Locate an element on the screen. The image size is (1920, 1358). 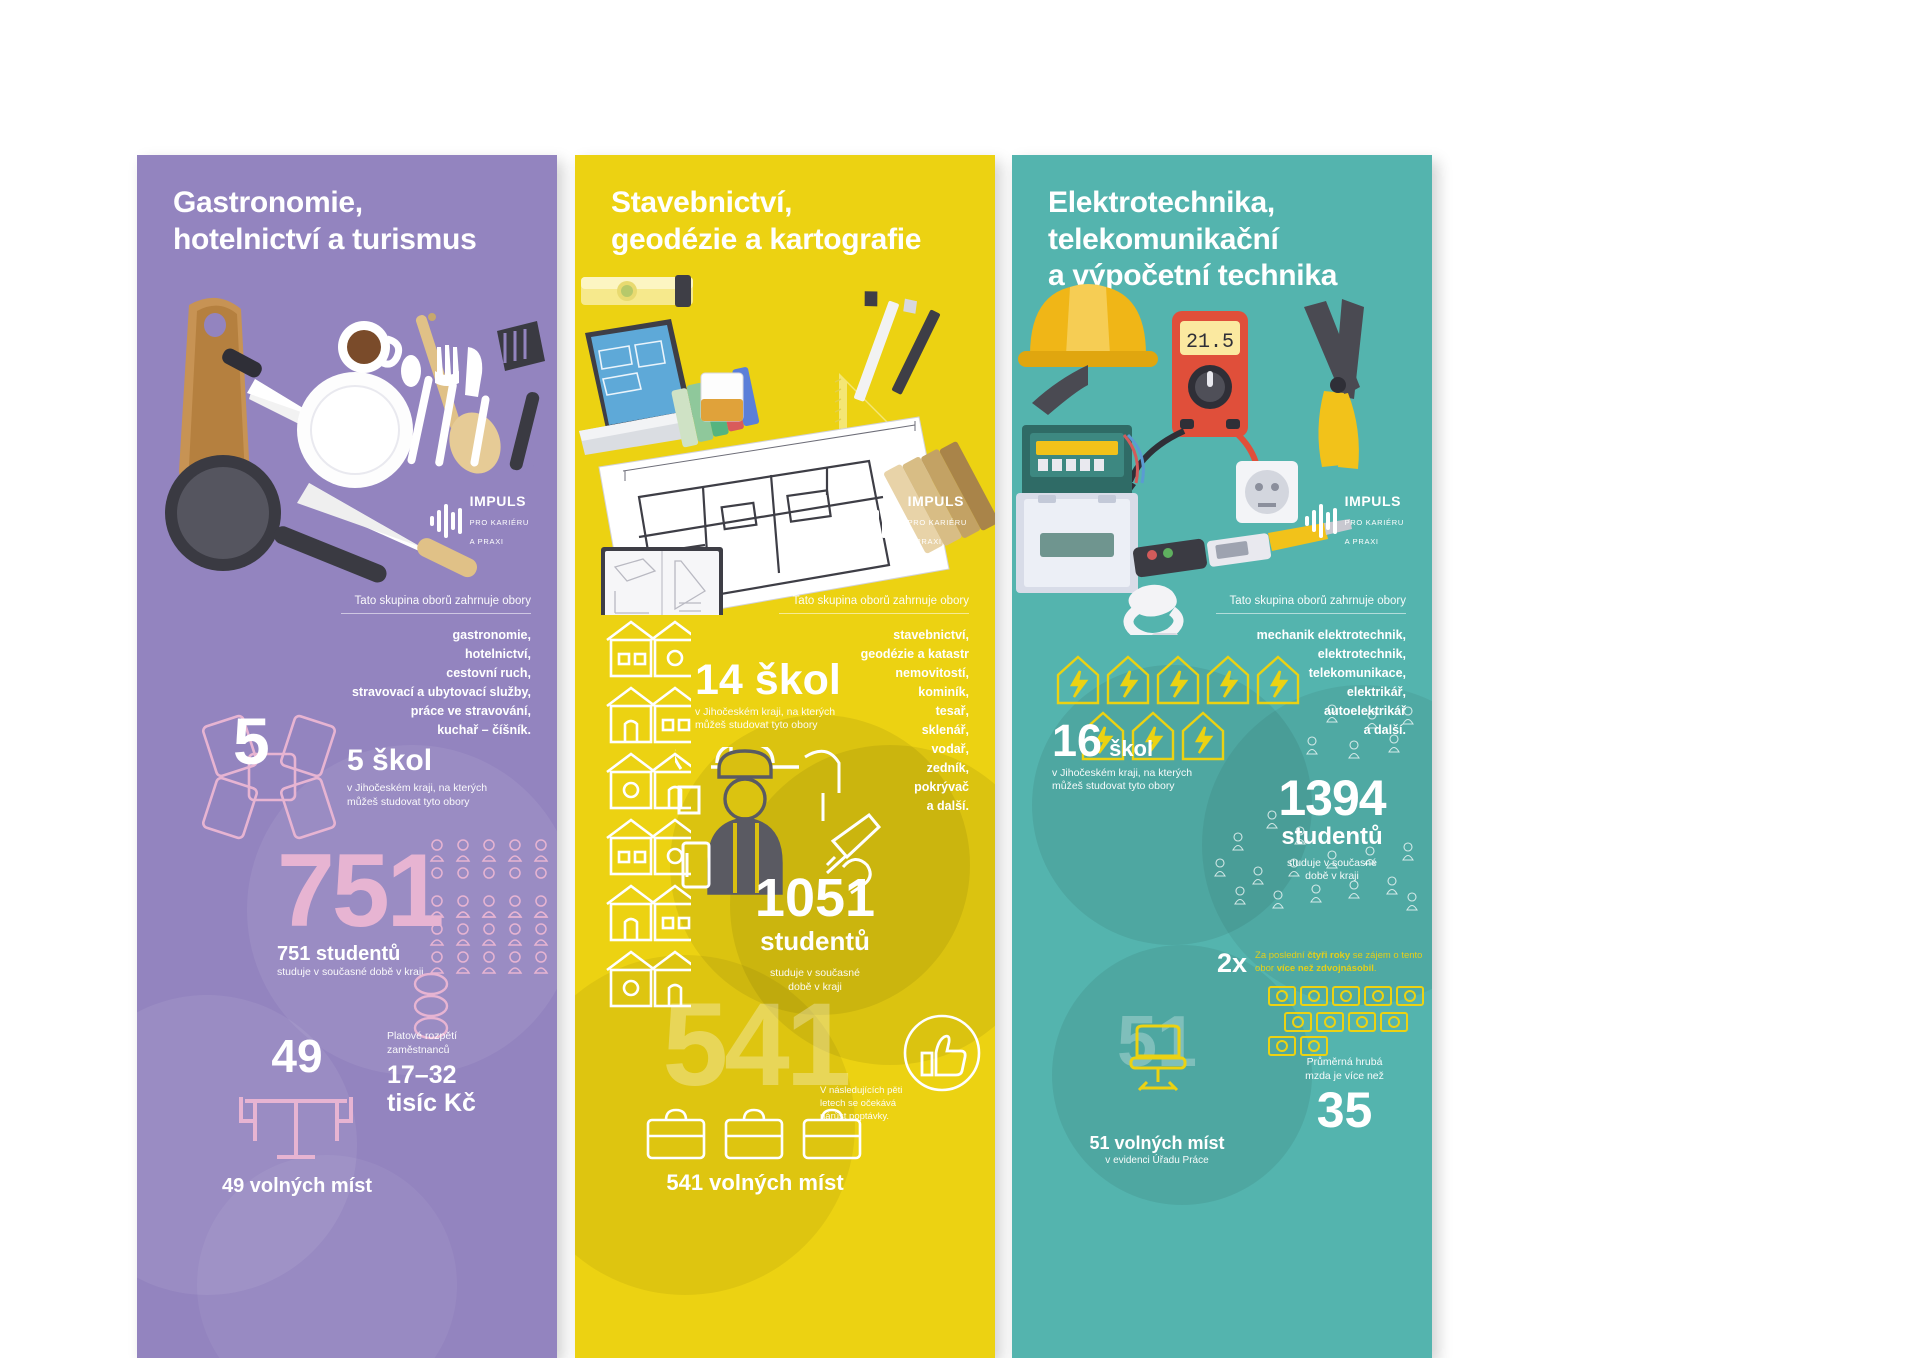
panel-title: Stavebnictví, geodézie a kartografie is located at coordinates (766, 221).